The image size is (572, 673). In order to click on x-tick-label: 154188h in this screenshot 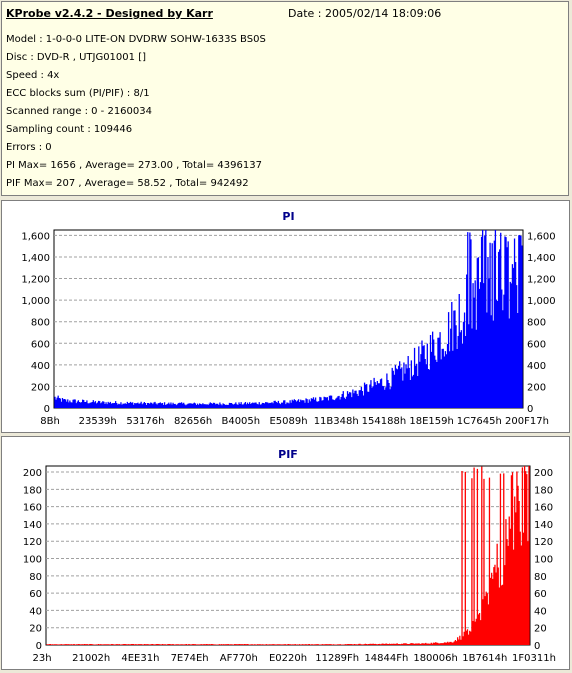, I will do `click(384, 421)`.